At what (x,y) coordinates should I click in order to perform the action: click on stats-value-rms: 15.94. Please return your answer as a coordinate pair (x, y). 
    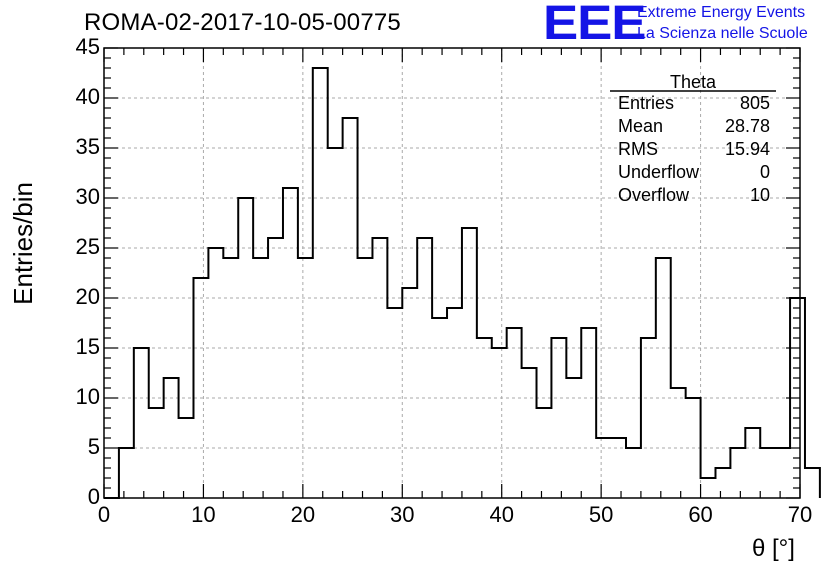
    Looking at the image, I should click on (747, 149).